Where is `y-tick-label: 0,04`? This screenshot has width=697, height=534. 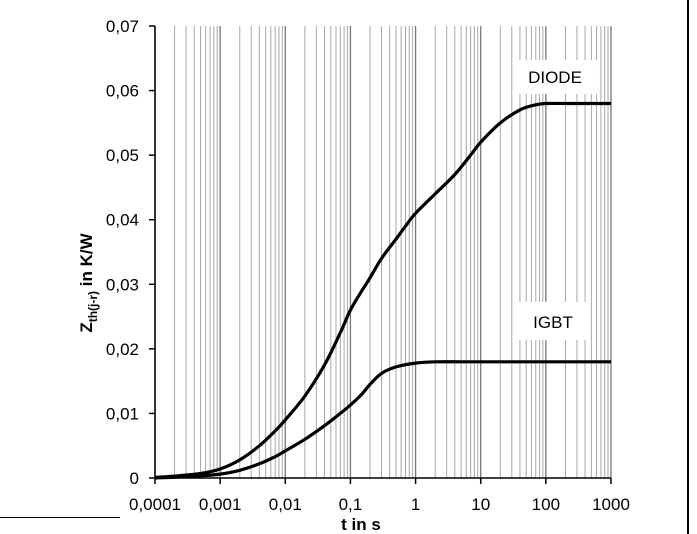 y-tick-label: 0,04 is located at coordinates (122, 220).